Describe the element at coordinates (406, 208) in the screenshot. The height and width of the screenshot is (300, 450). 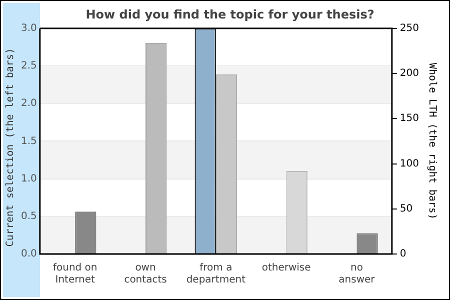
I see `y2-tick-label: 50` at that location.